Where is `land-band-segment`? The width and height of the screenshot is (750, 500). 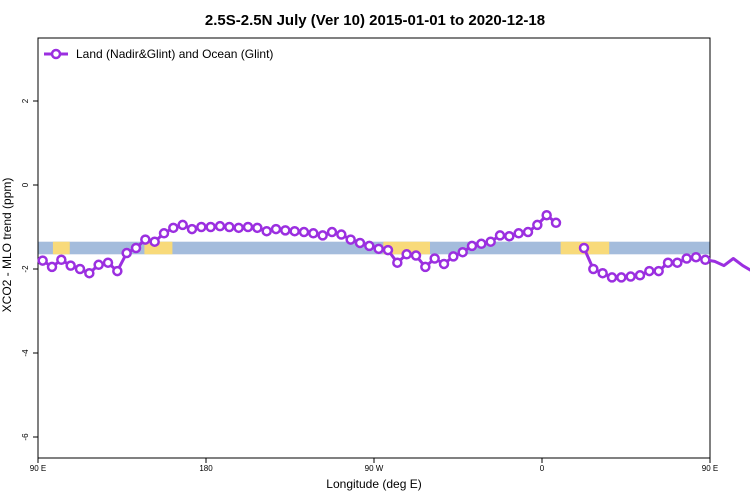 land-band-segment is located at coordinates (61, 248).